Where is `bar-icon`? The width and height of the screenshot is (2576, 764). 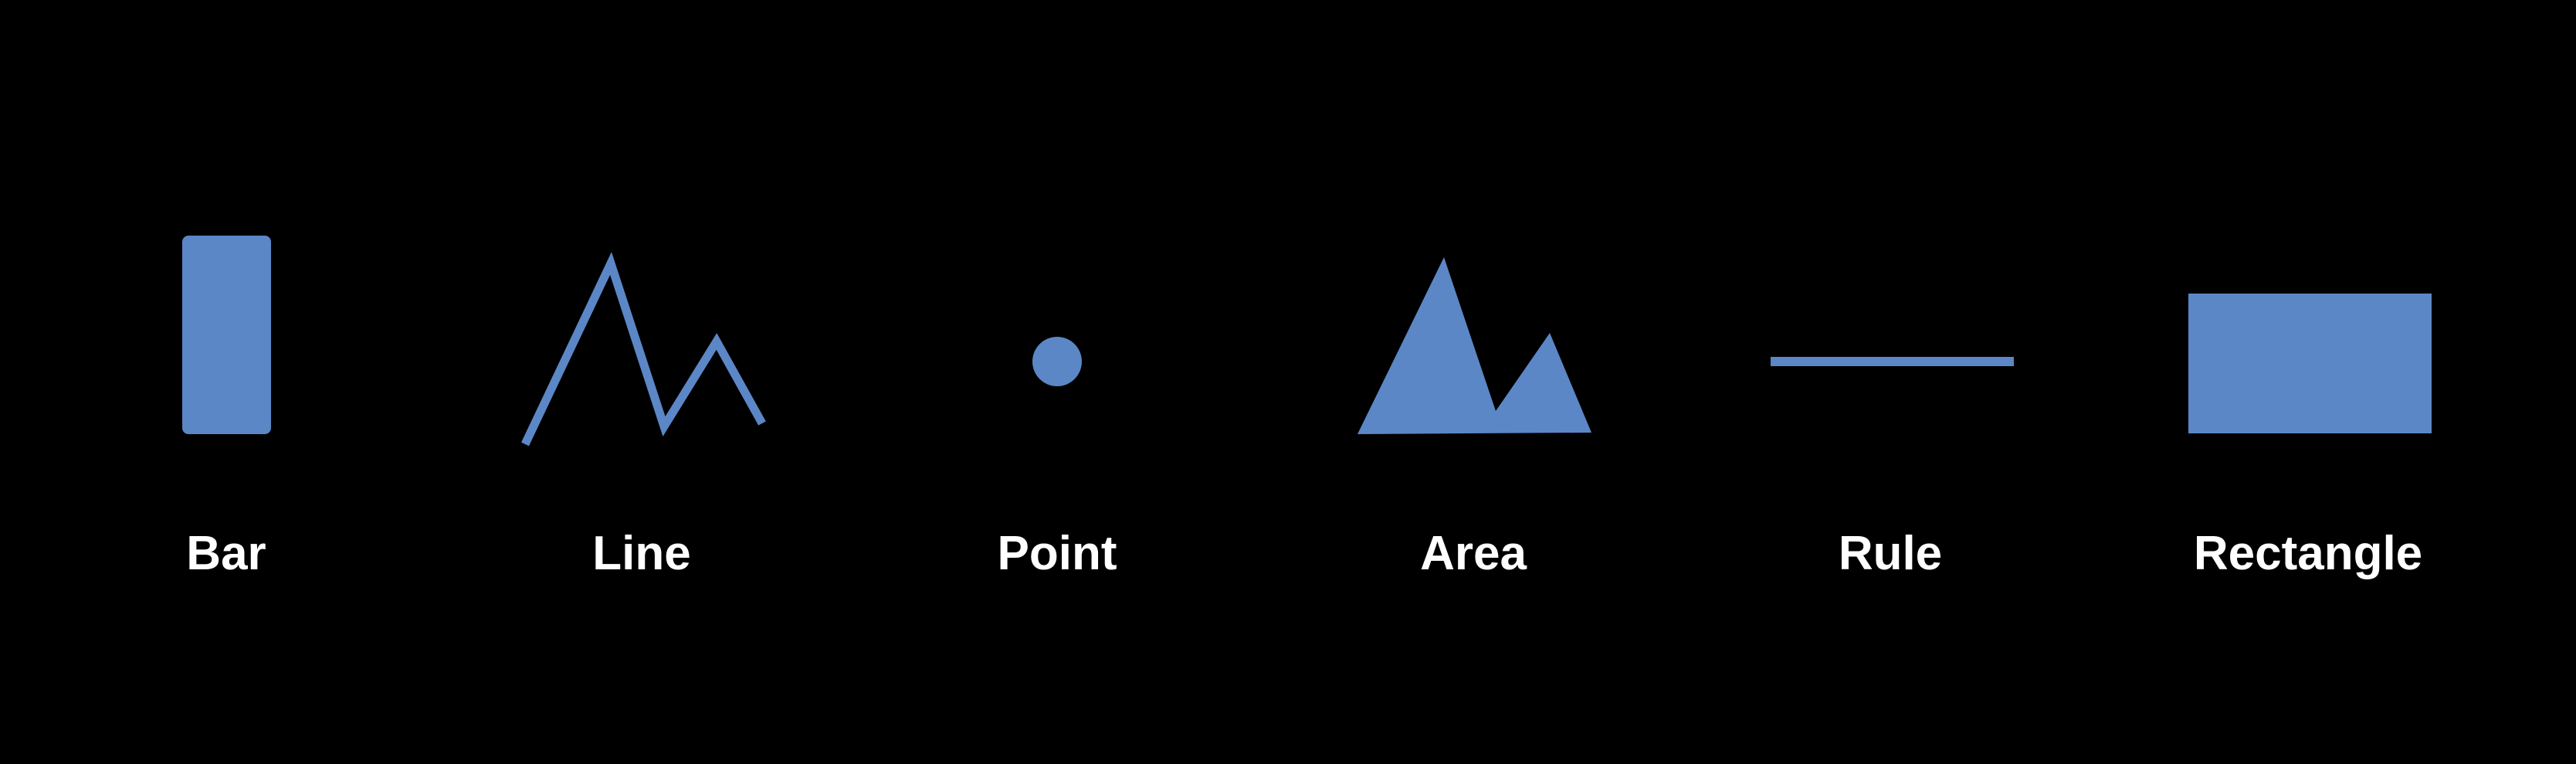 bar-icon is located at coordinates (226, 335).